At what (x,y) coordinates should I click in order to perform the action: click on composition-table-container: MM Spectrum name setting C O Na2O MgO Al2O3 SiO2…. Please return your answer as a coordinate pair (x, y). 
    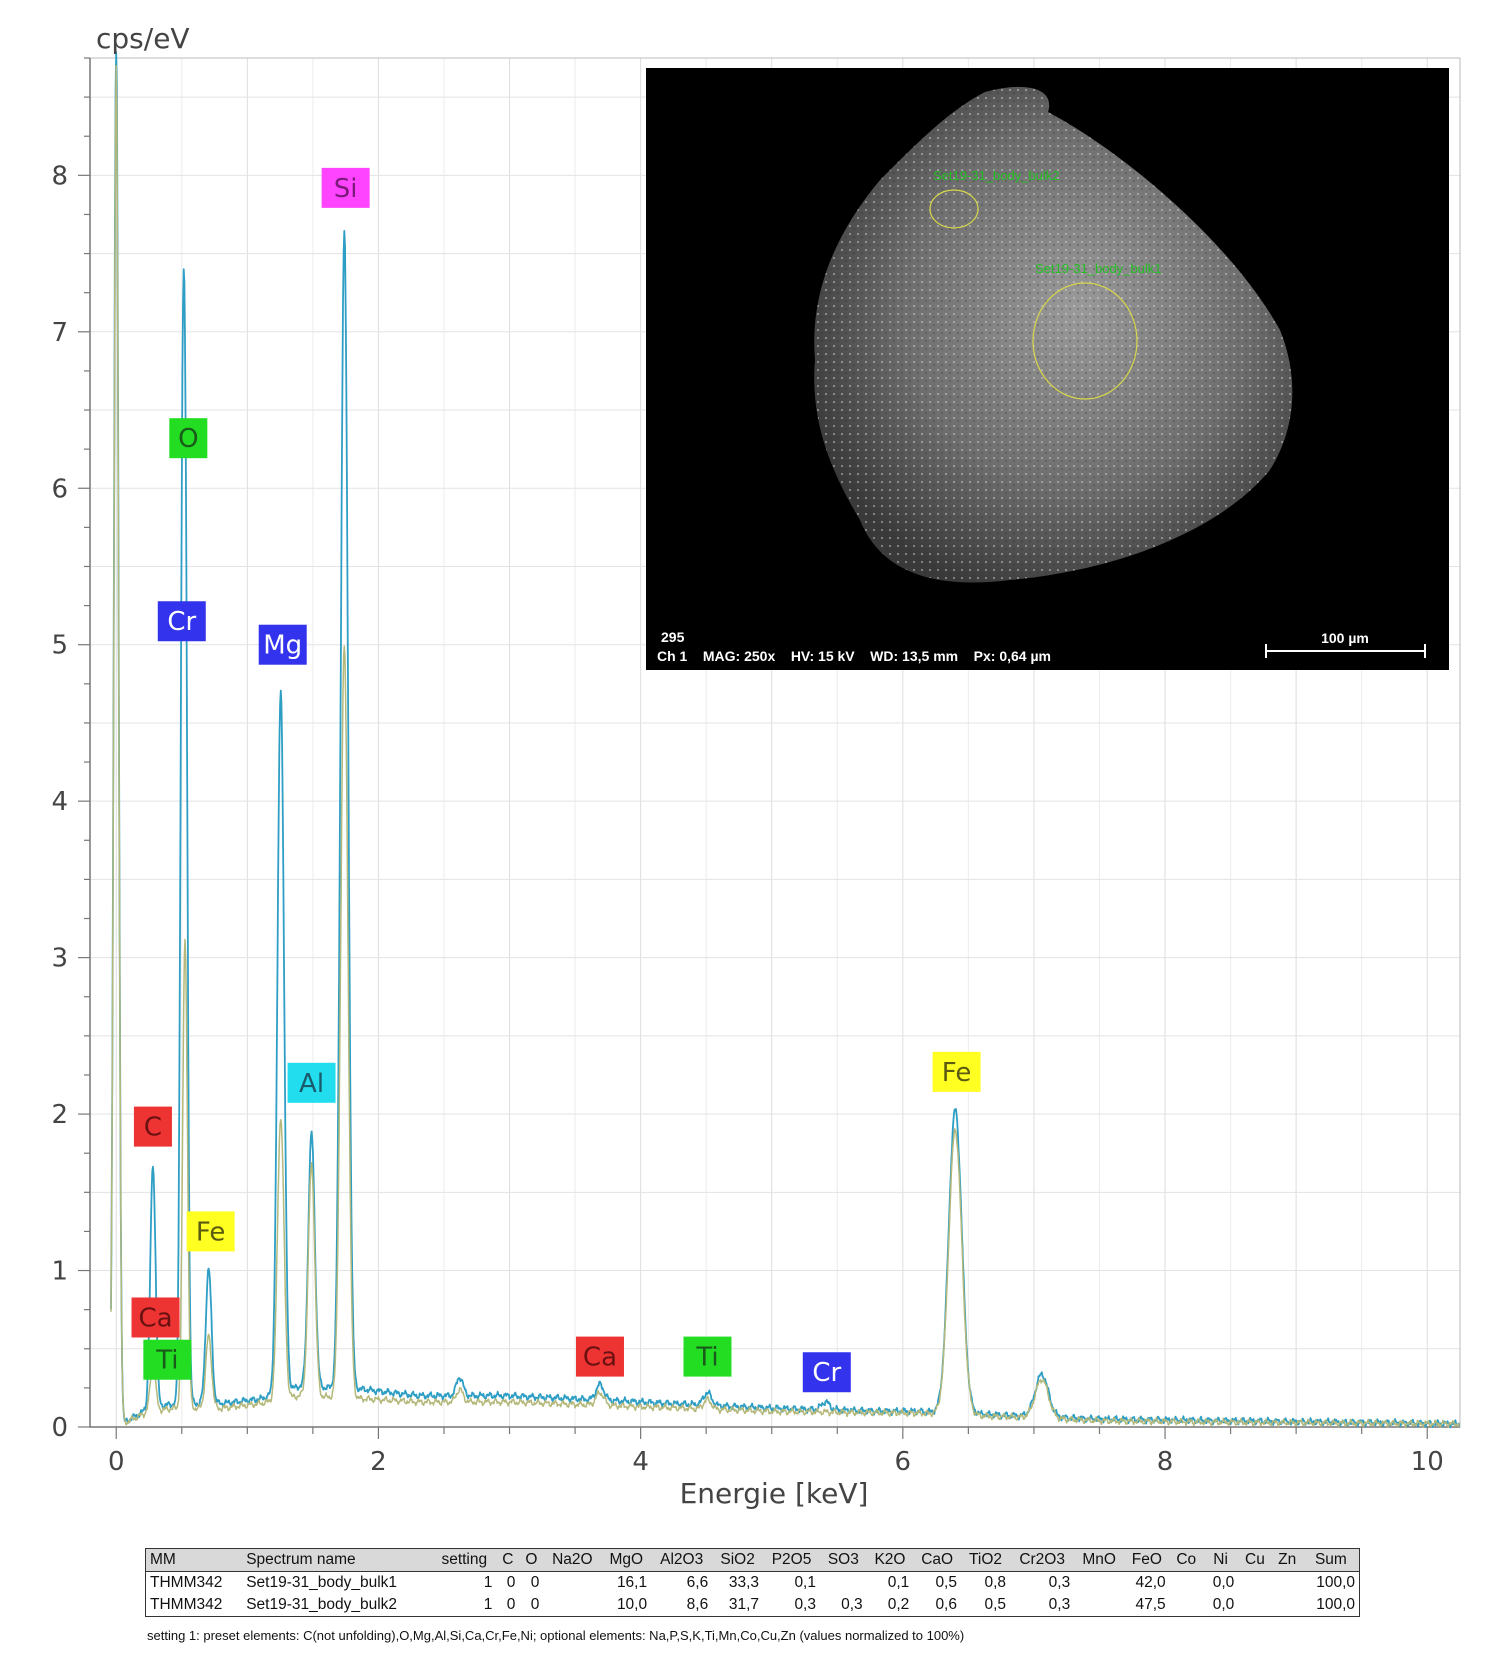
    Looking at the image, I should click on (752, 1582).